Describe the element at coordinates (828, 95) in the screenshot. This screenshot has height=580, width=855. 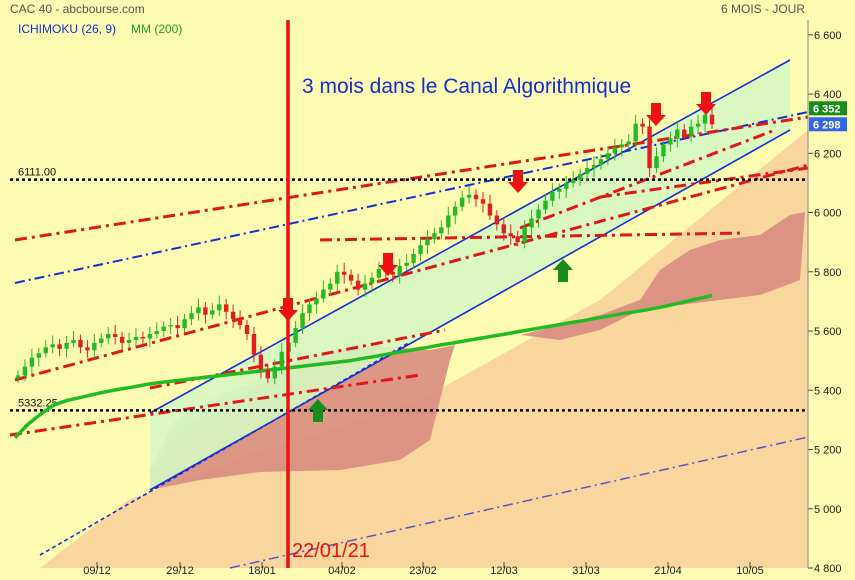
I see `y-tick-label: 6 400` at that location.